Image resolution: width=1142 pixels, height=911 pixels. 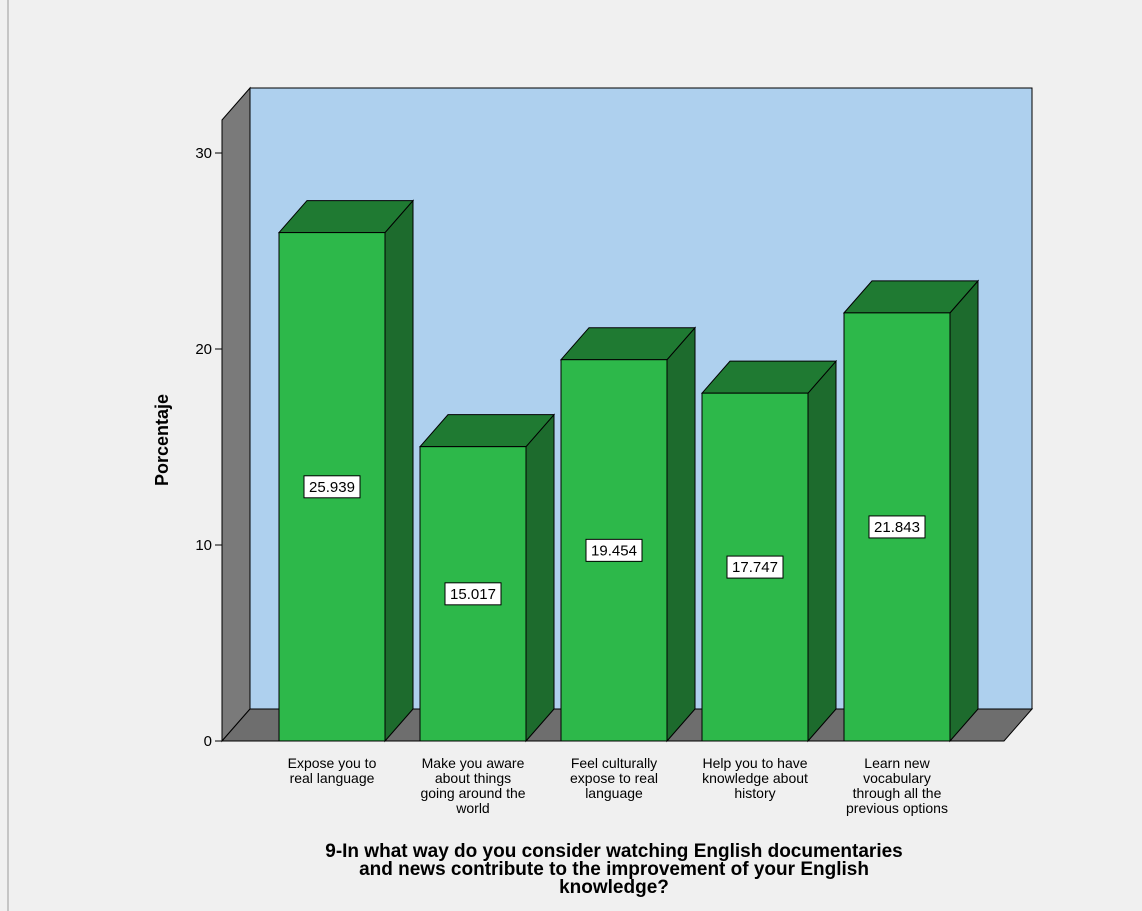 I want to click on value-label-4: 17.747, so click(x=755, y=567).